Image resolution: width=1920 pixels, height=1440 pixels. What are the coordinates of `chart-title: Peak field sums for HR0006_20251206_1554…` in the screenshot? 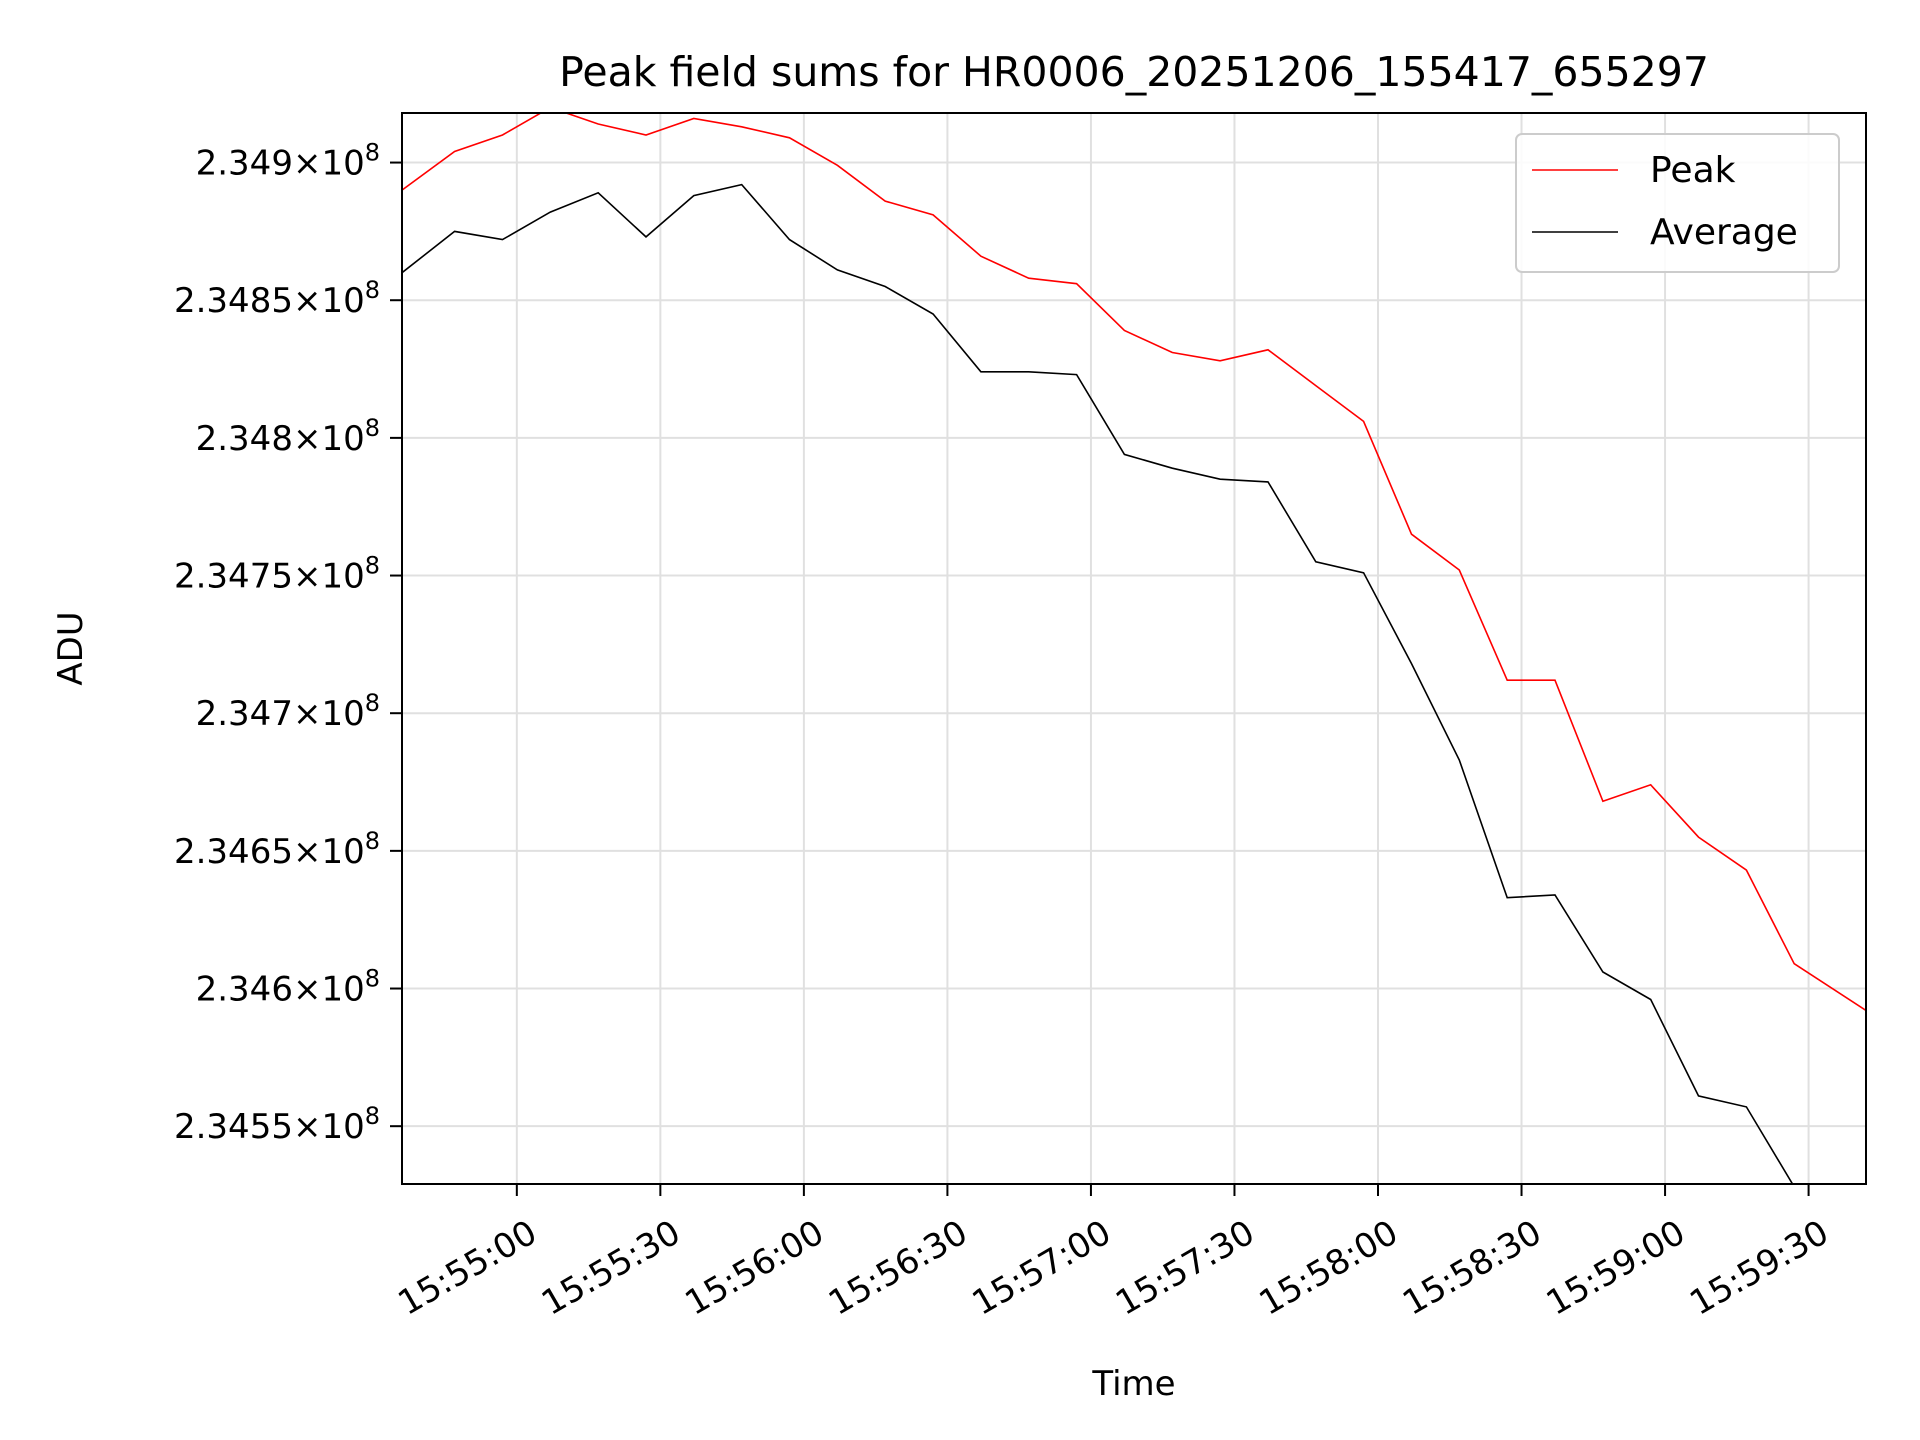 It's located at (1134, 72).